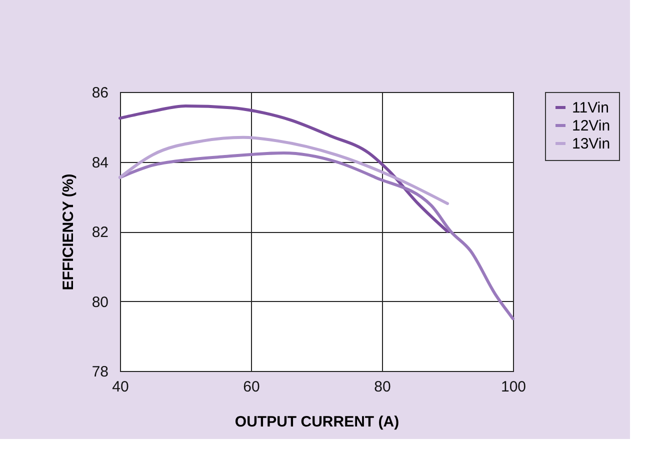  What do you see at coordinates (317, 422) in the screenshot?
I see `x-axis-title: OUTPUT CURRENT (A)` at bounding box center [317, 422].